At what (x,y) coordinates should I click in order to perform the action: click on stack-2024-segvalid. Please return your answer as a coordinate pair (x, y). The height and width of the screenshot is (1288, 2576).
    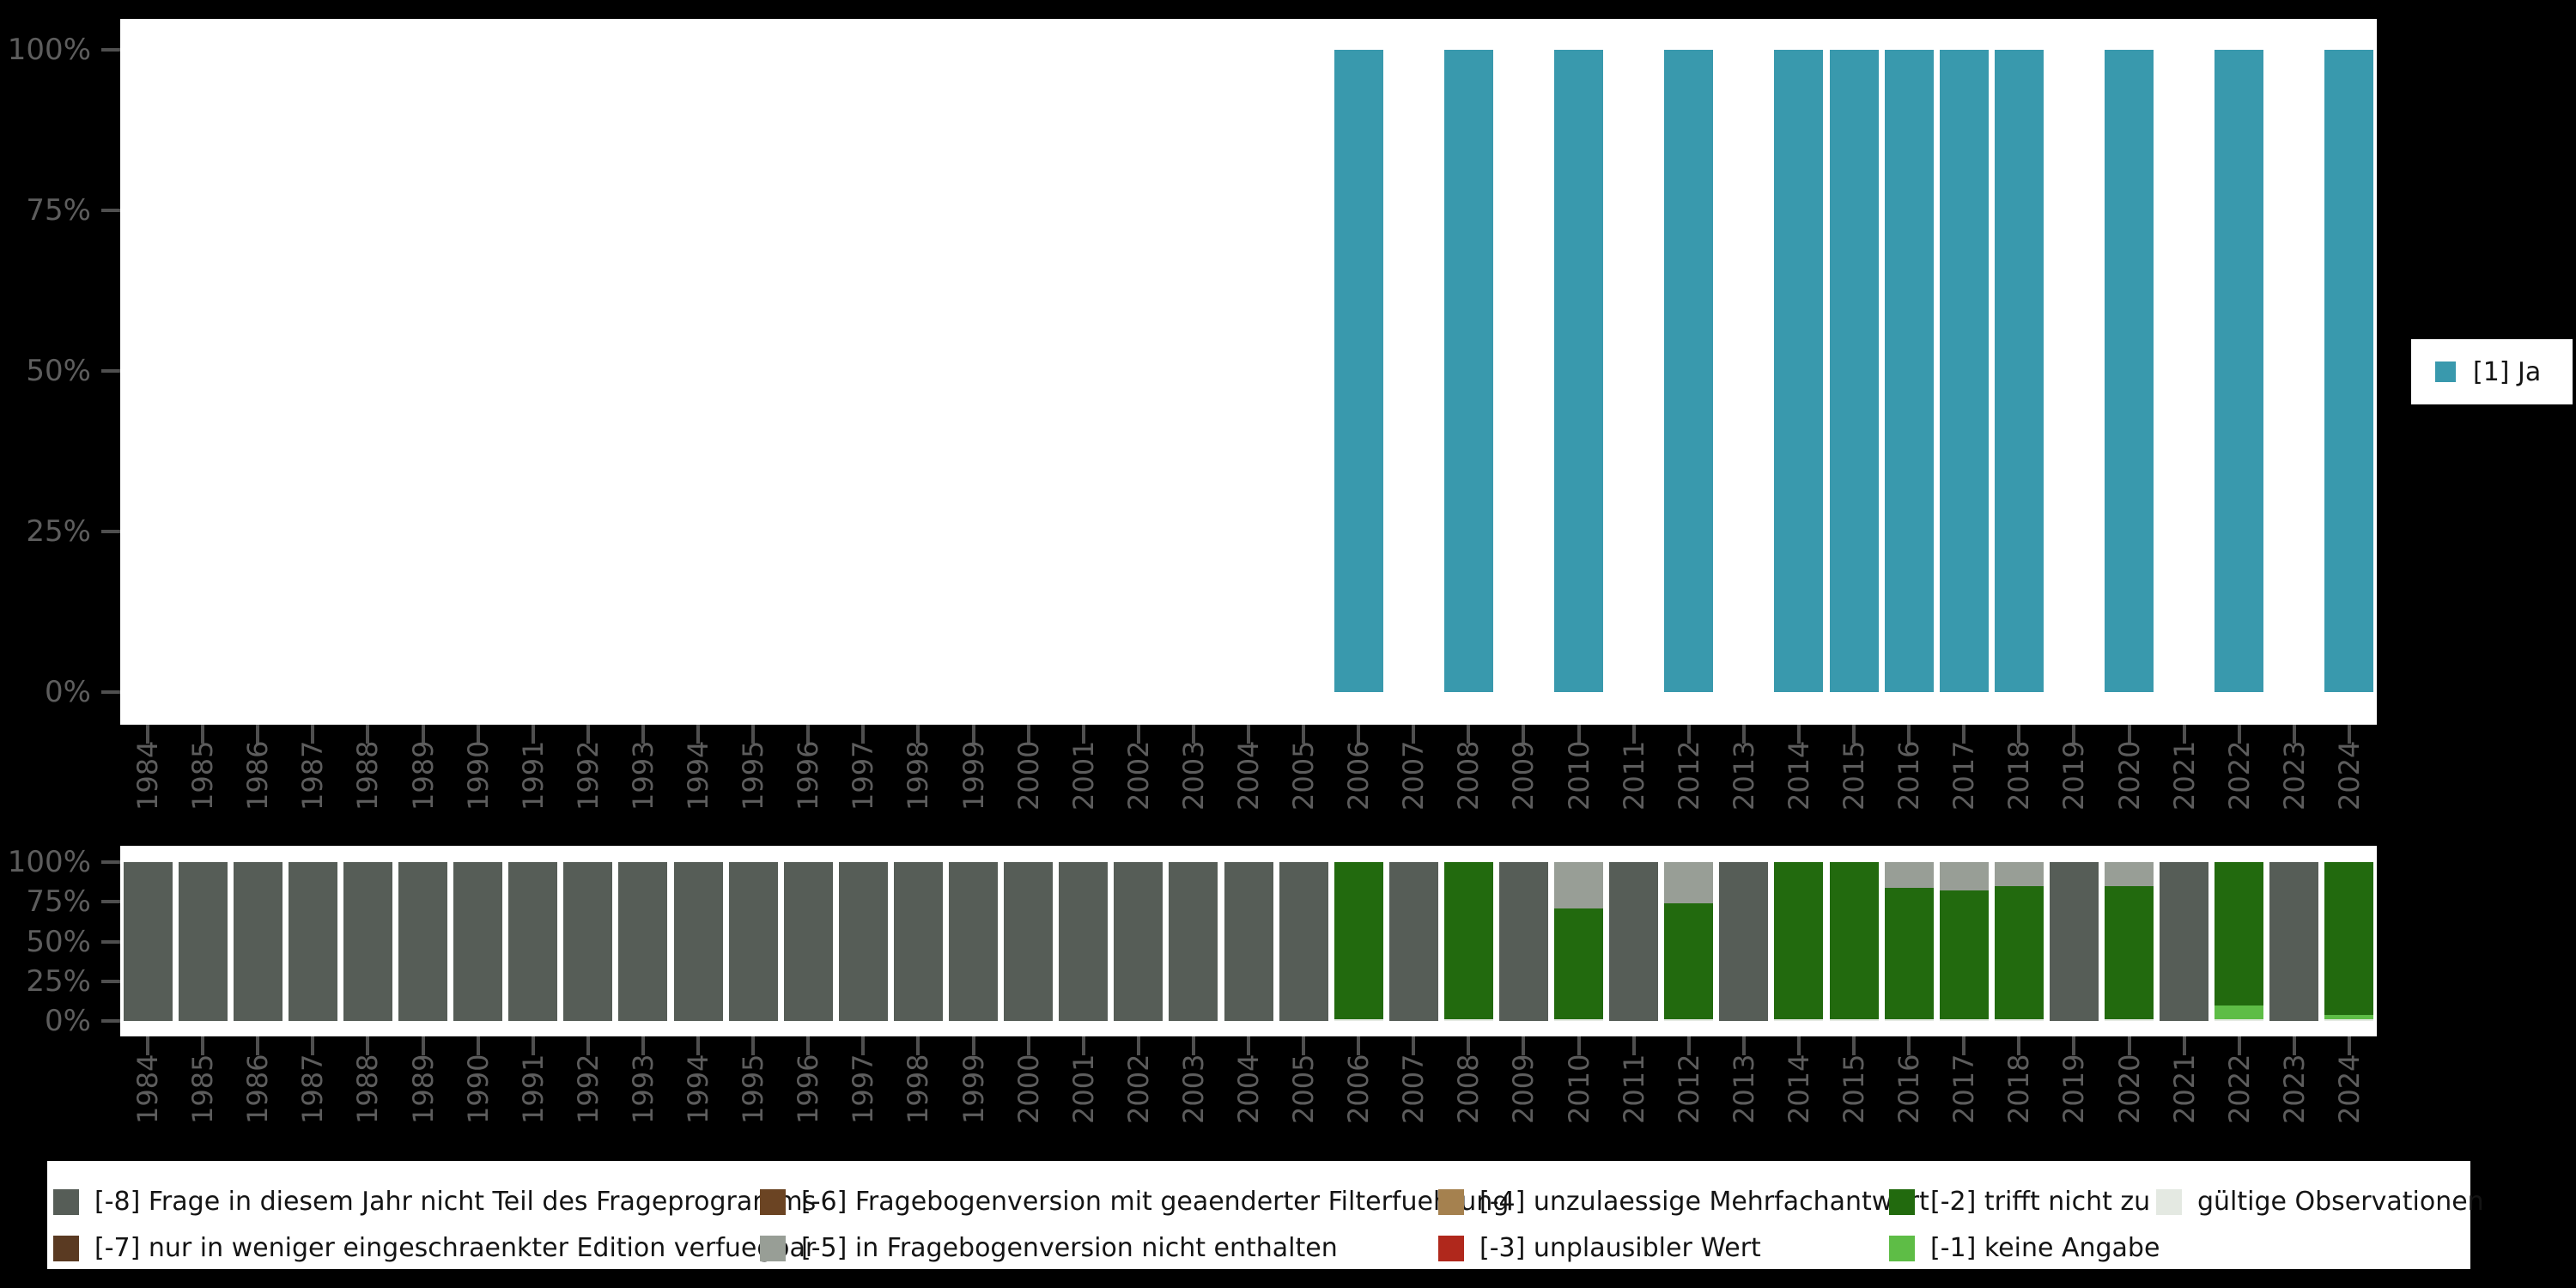
    Looking at the image, I should click on (2349, 1020).